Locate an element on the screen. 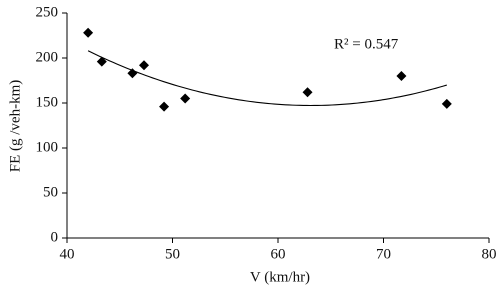 This screenshot has width=500, height=291. y-tick-label: 150 is located at coordinates (47, 102).